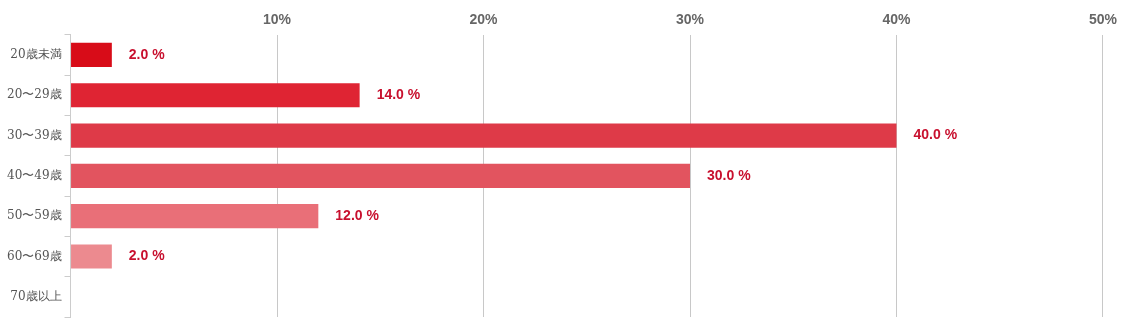 This screenshot has height=331, width=1123. Describe the element at coordinates (1103, 19) in the screenshot. I see `text: 50%` at that location.